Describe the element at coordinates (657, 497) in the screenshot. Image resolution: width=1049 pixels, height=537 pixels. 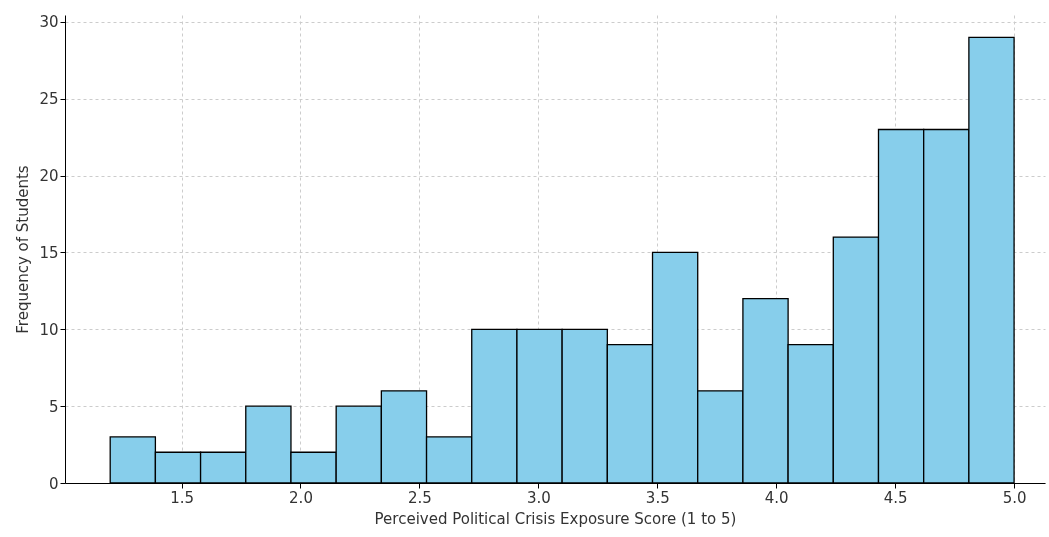
I see `x-tick-label: 3.5` at that location.